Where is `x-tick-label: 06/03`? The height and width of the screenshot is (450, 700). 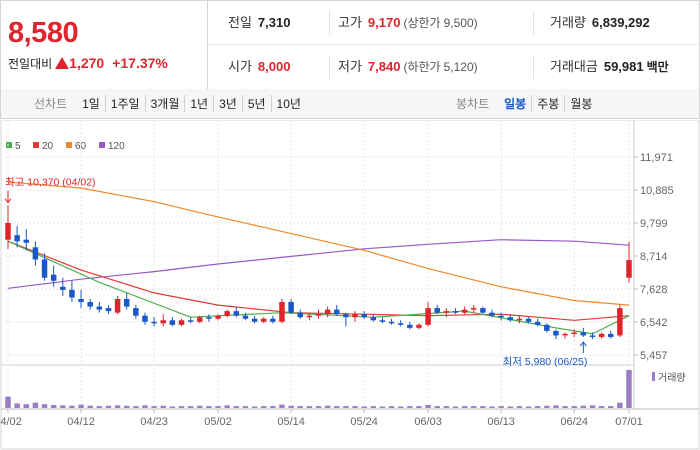
x-tick-label: 06/03 is located at coordinates (428, 422).